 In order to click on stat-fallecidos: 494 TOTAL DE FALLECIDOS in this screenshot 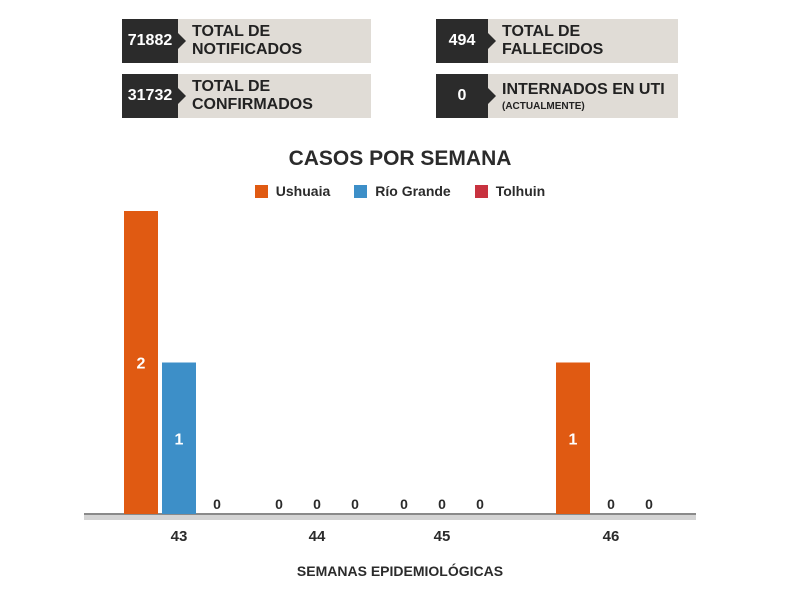, I will do `click(557, 41)`.